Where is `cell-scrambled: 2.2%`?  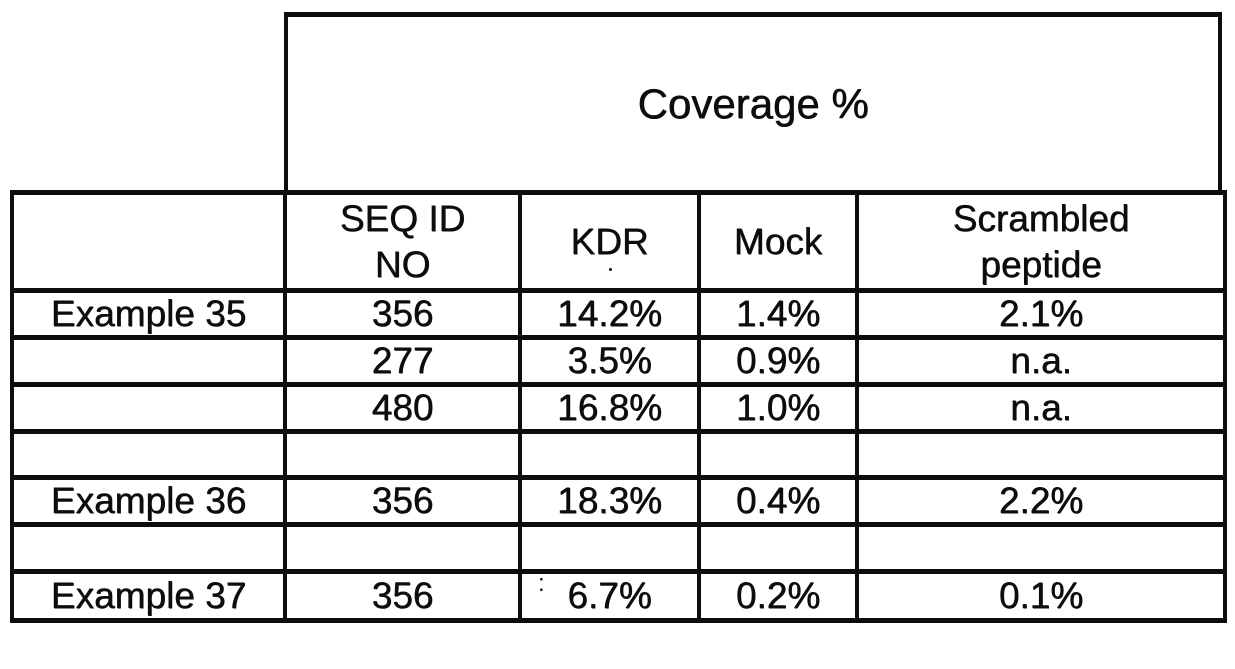
cell-scrambled: 2.2% is located at coordinates (1041, 501).